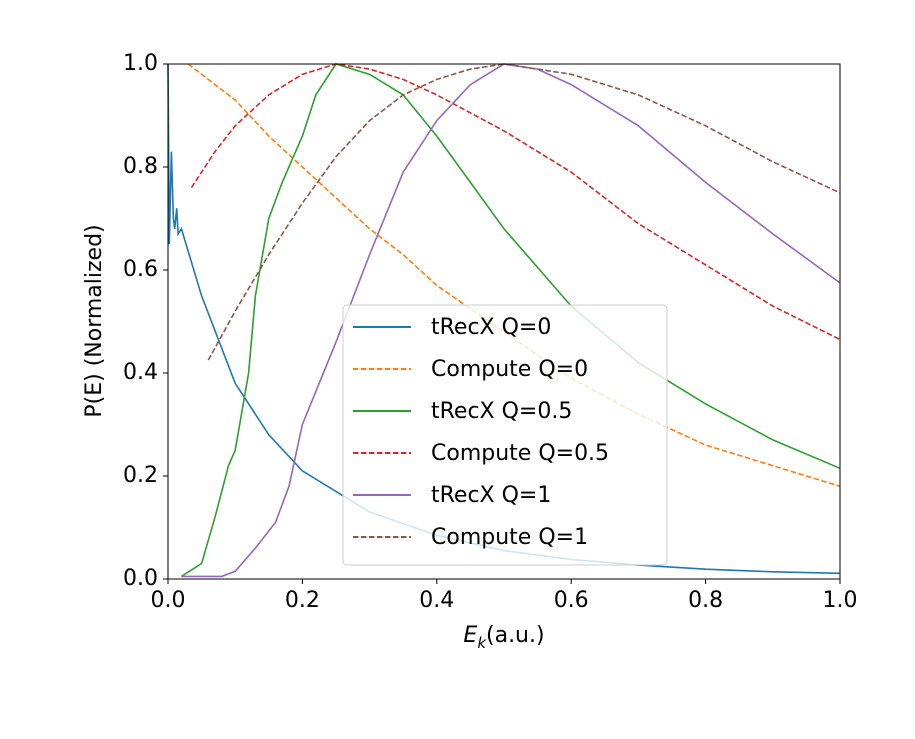 Image resolution: width=915 pixels, height=739 pixels. I want to click on y-tick-label: 0.6, so click(140, 269).